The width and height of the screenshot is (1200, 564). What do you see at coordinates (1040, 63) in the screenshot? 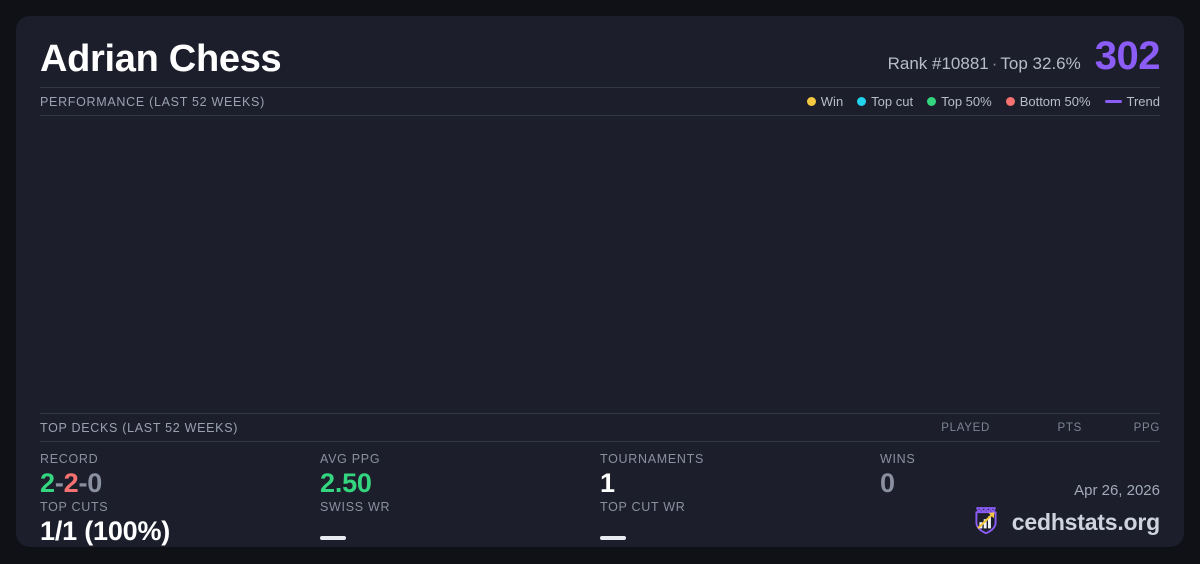
I see `top-percent-label: Top 32.6%` at bounding box center [1040, 63].